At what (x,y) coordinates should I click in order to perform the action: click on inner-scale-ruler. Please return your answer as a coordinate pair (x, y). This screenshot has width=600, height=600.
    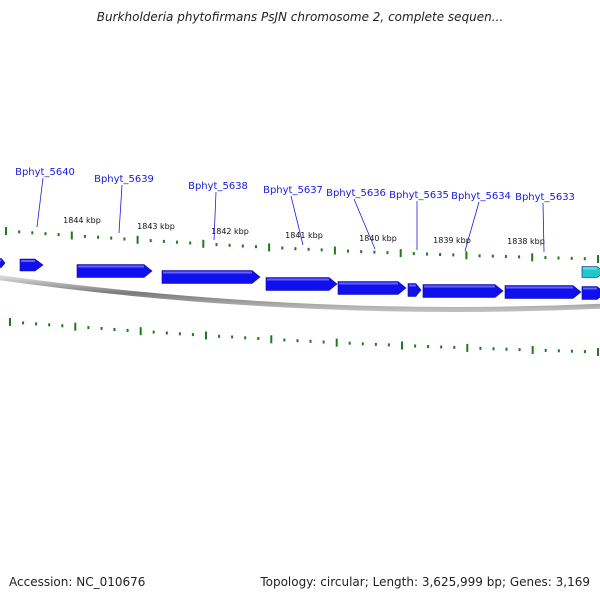
    Looking at the image, I should click on (304, 337).